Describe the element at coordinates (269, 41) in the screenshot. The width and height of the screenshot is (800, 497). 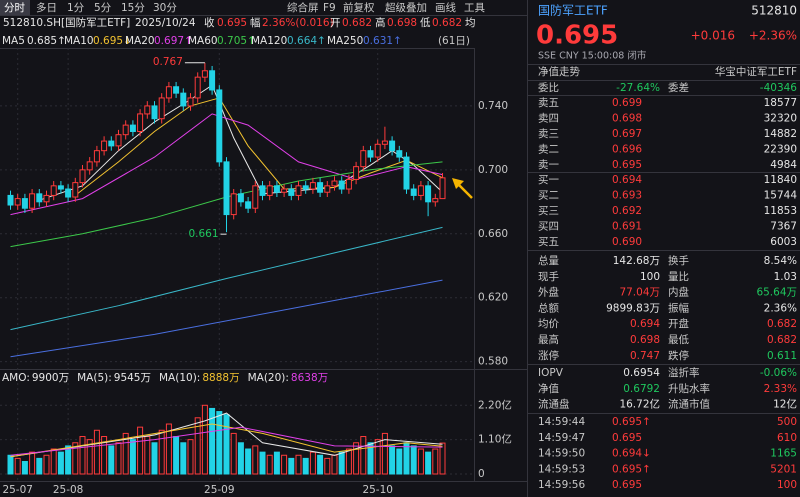
I see `legend-label: MA120` at that location.